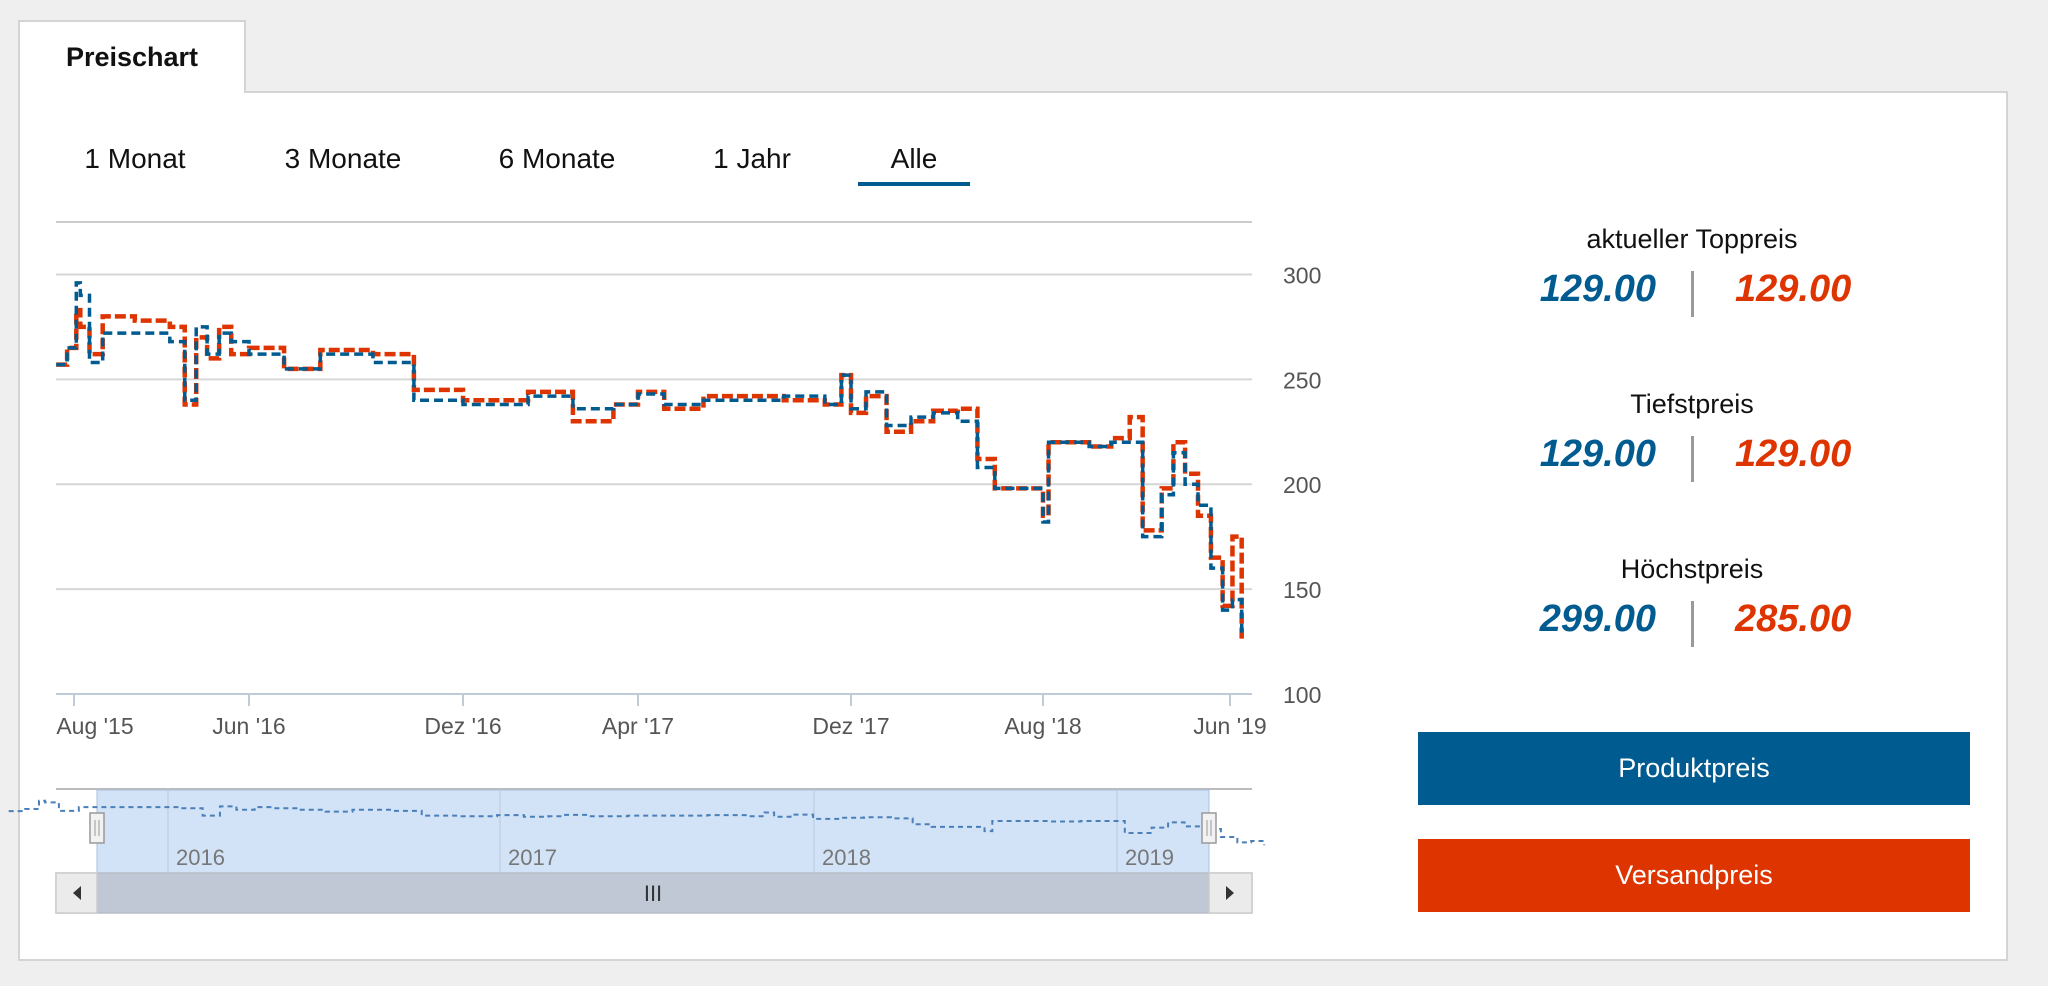 This screenshot has height=986, width=2048. What do you see at coordinates (557, 158) in the screenshot?
I see `range-6-monate-button: 6 Monate` at bounding box center [557, 158].